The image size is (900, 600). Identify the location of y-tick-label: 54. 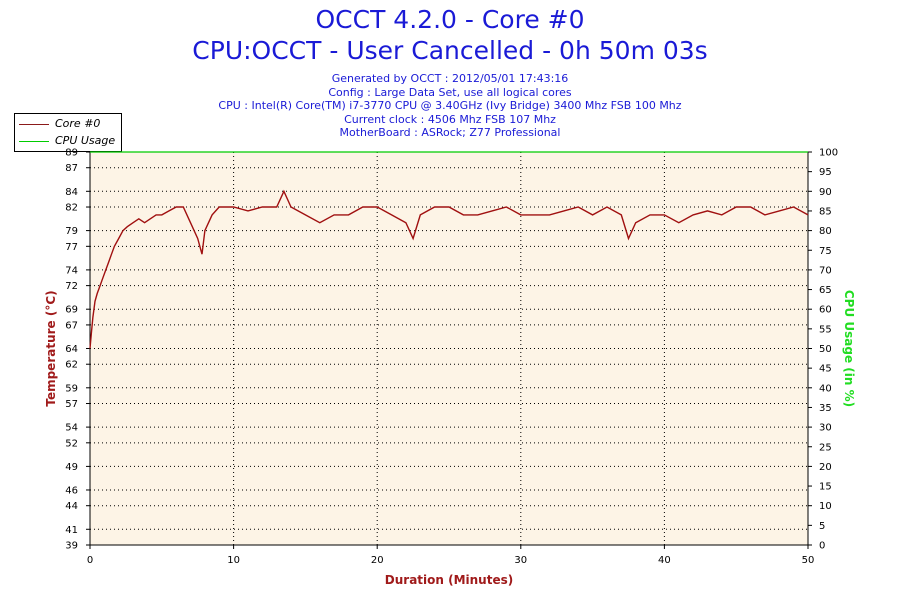
(71, 428).